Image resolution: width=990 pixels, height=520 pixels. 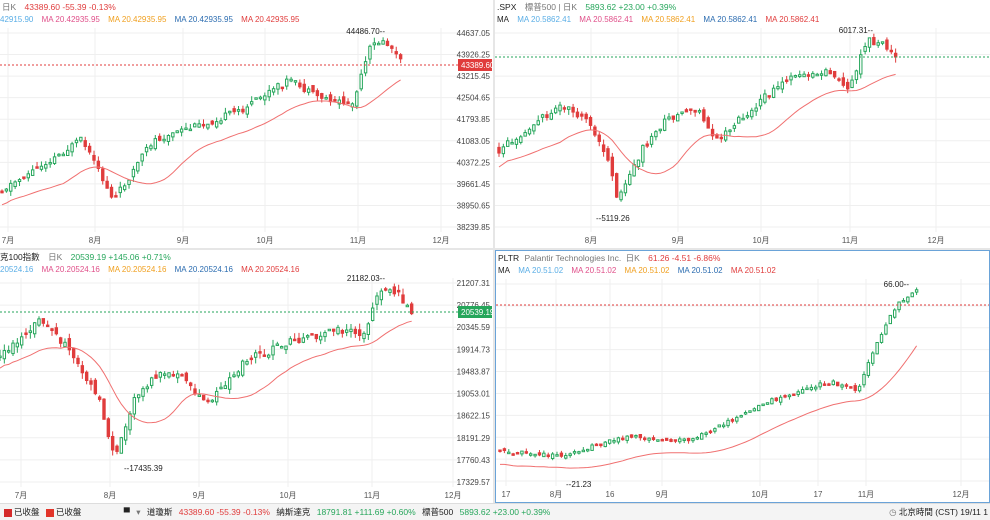 What do you see at coordinates (17, 269) in the screenshot?
I see `ma-value: 20524.16` at bounding box center [17, 269].